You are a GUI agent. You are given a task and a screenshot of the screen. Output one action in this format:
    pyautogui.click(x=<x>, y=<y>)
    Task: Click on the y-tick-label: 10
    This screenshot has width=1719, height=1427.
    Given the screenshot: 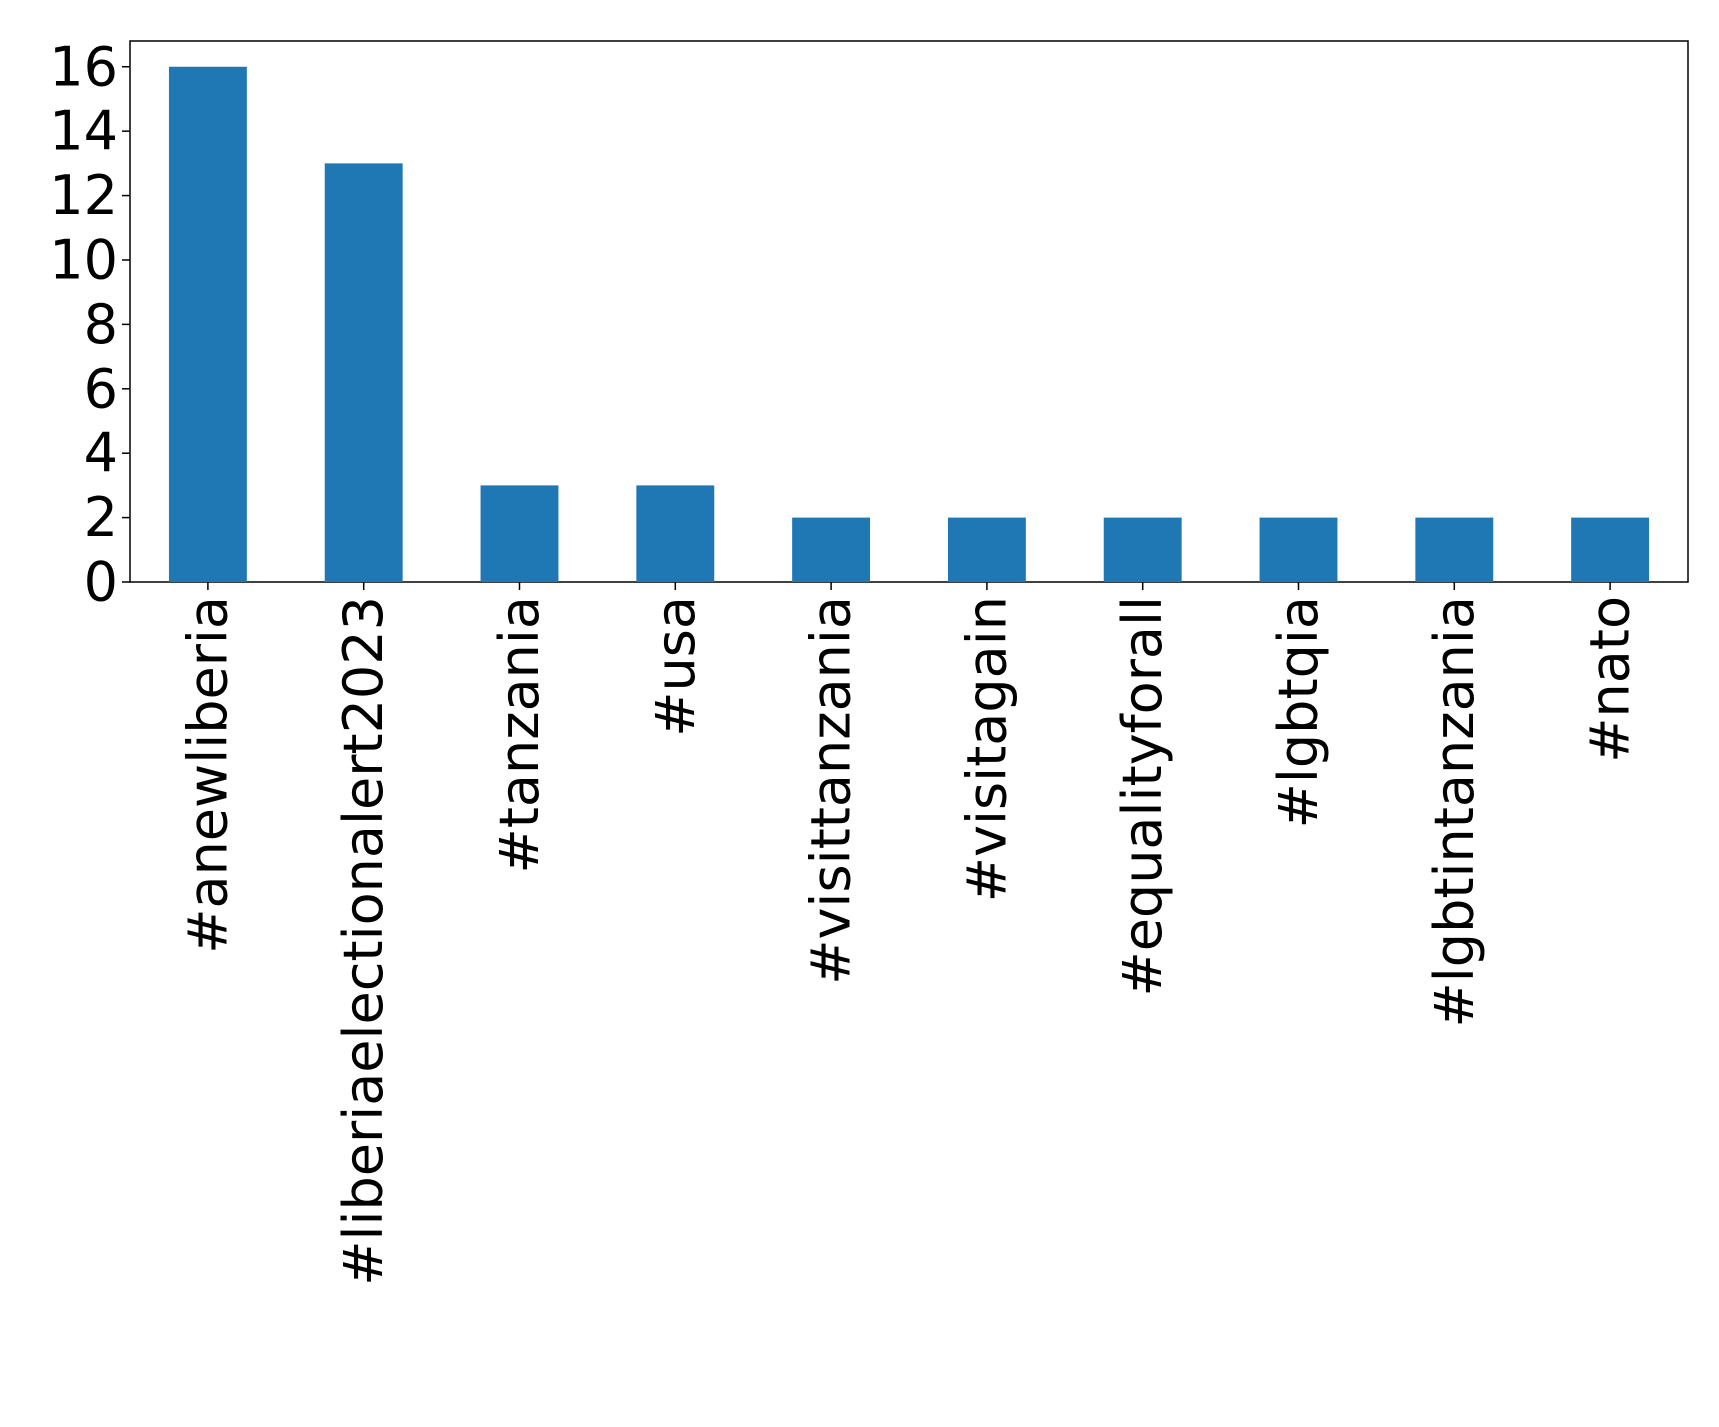 What is the action you would take?
    pyautogui.click(x=83, y=259)
    